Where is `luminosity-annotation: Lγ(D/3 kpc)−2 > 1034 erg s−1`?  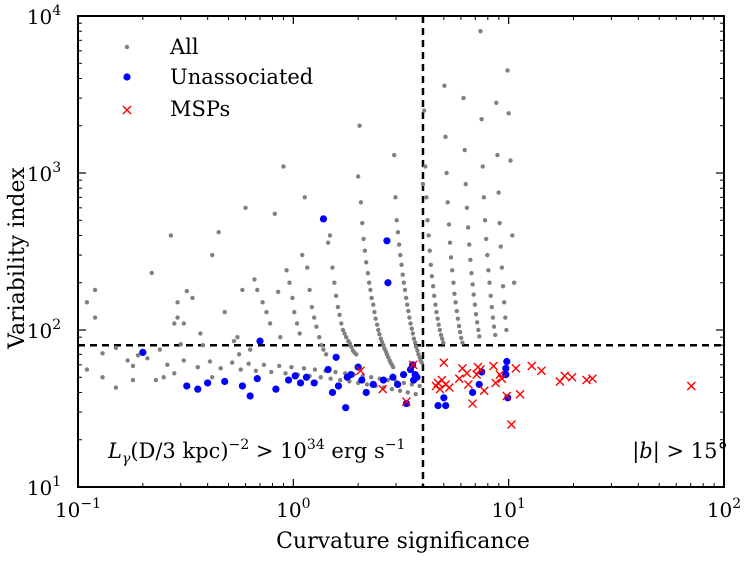 luminosity-annotation: Lγ(D/3 kpc)−2 > 1034 erg s−1 is located at coordinates (256, 452).